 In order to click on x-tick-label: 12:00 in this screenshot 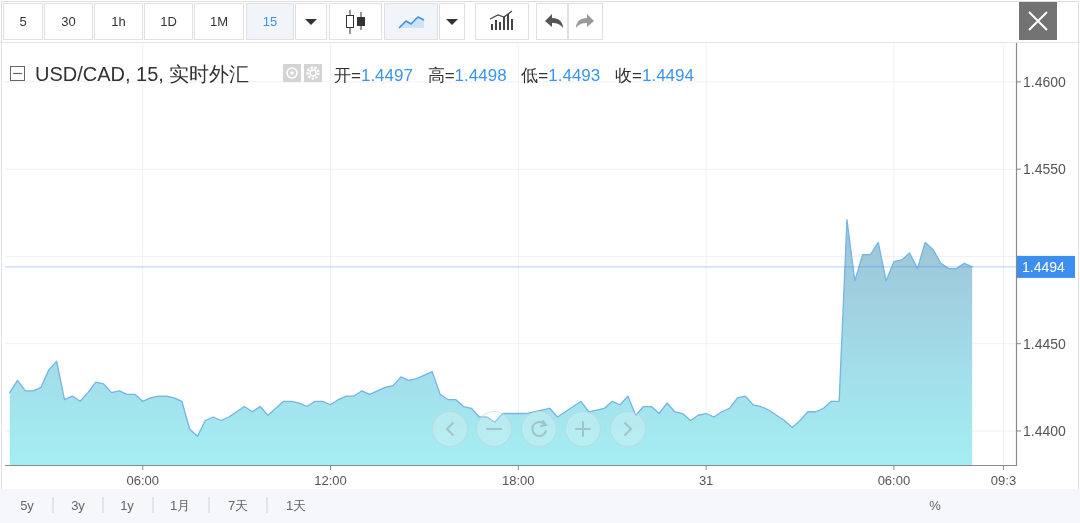, I will do `click(330, 480)`.